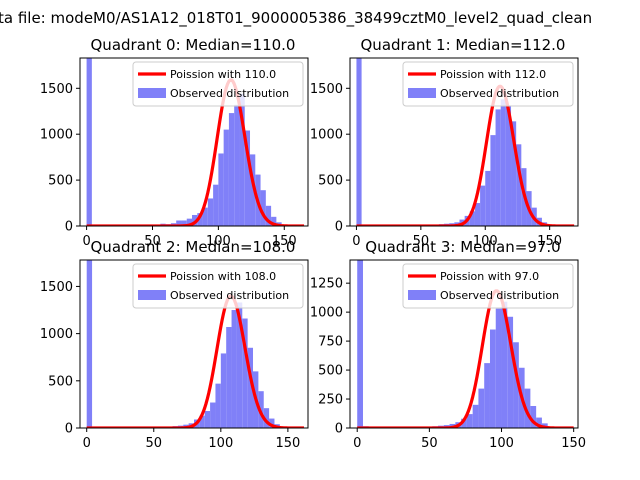 This screenshot has height=480, width=640. What do you see at coordinates (489, 276) in the screenshot?
I see `legend-line-label: Poission with 97.0` at bounding box center [489, 276].